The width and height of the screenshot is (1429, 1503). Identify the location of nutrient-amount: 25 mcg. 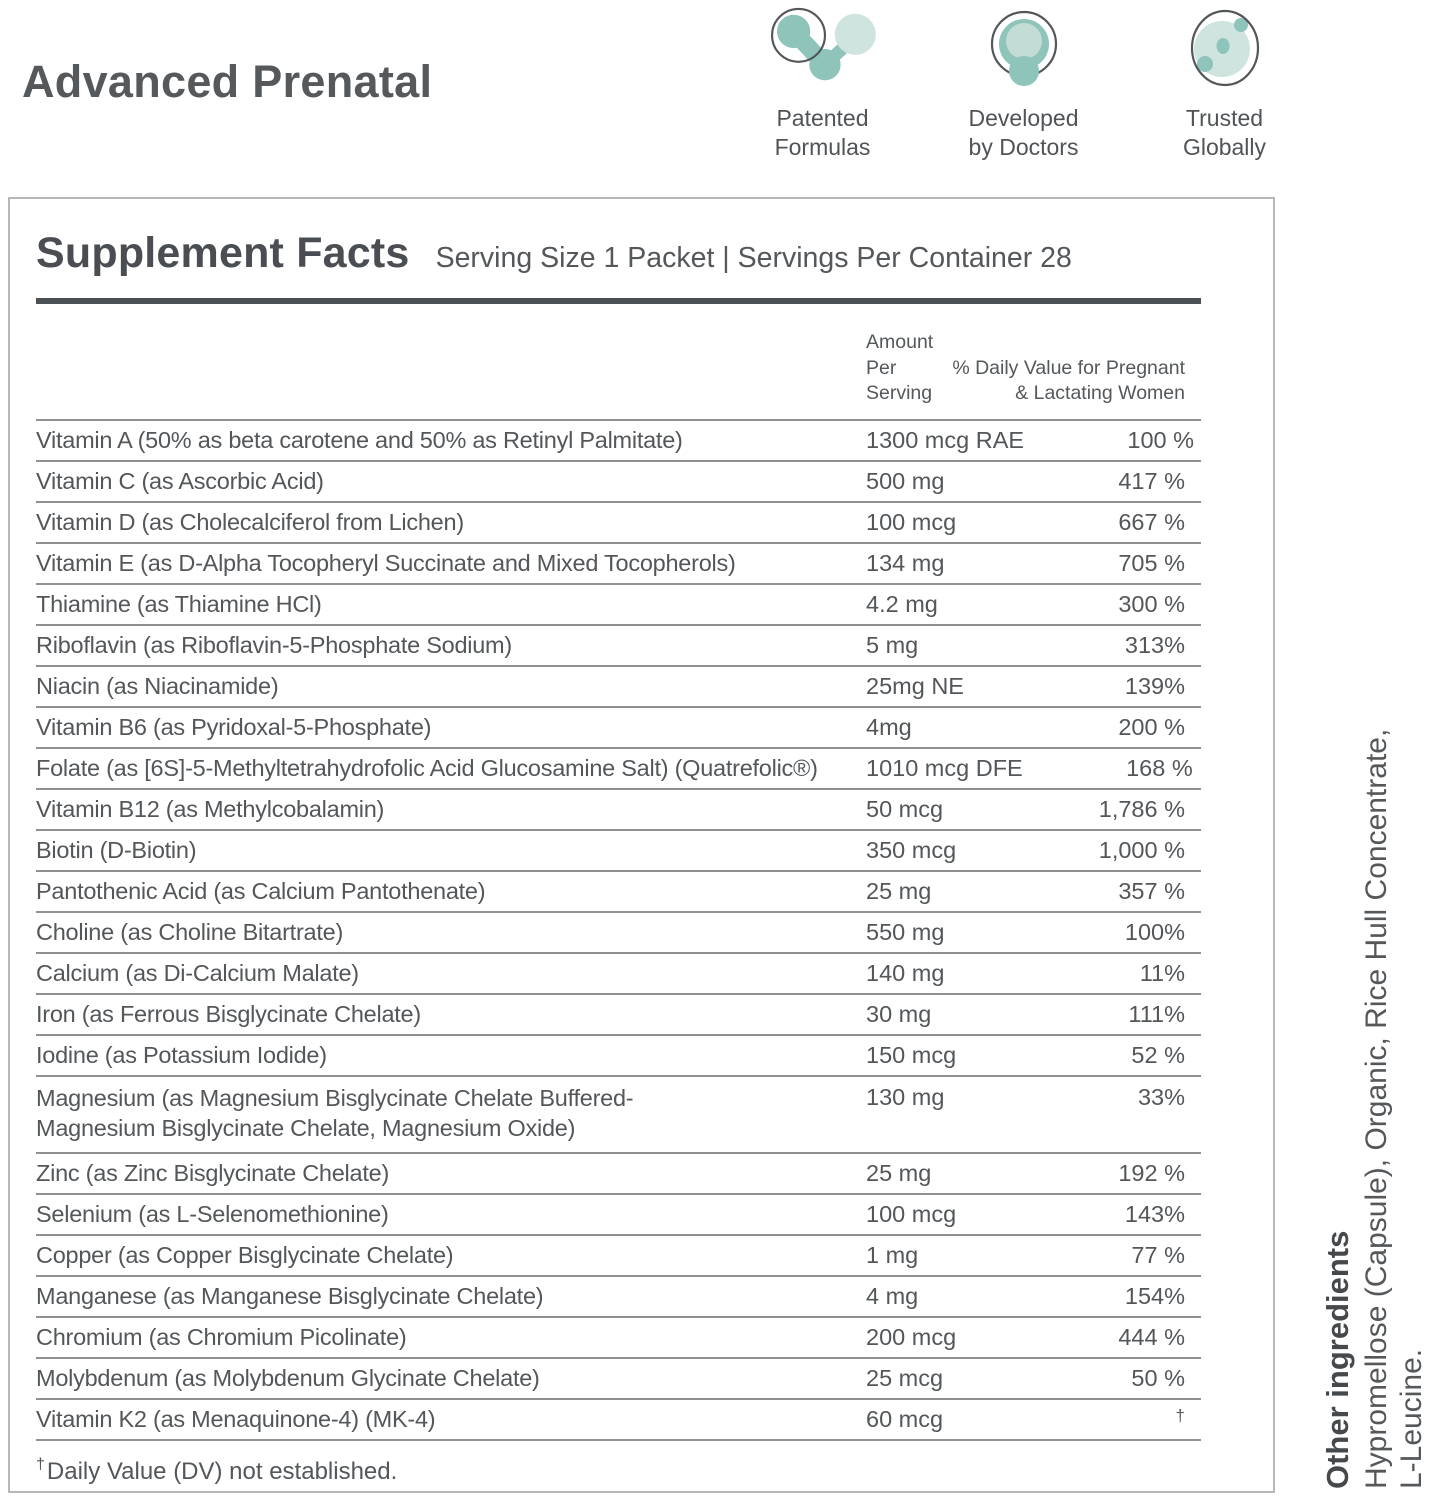
(905, 1378).